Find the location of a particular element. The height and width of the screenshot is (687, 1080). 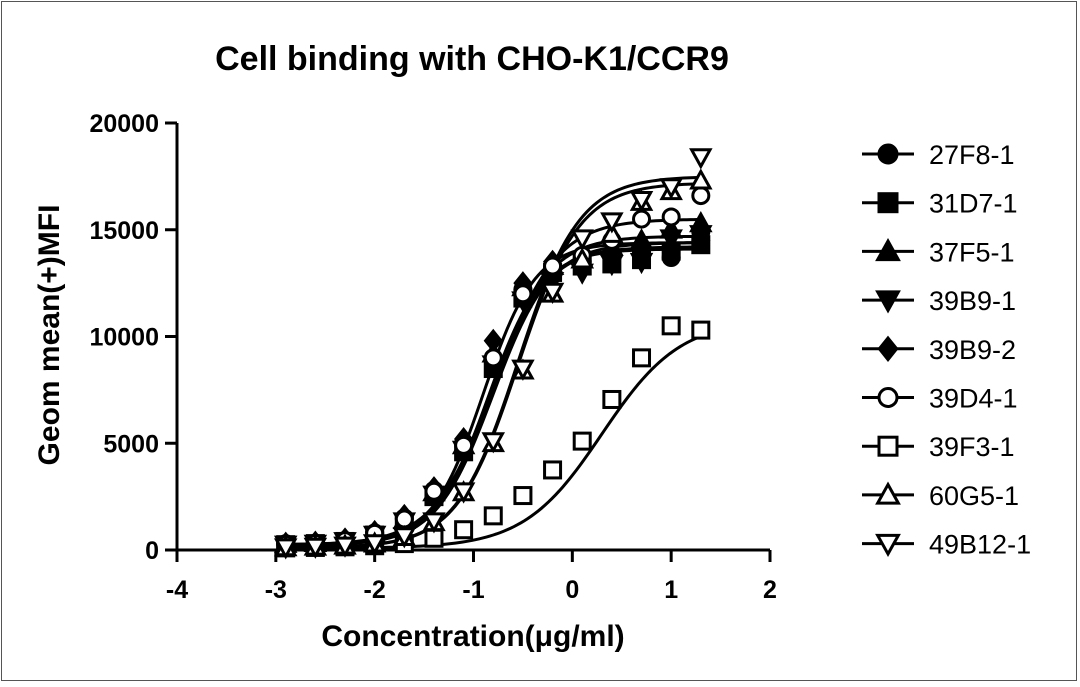

legend-label: 49B12-1 is located at coordinates (980, 545).